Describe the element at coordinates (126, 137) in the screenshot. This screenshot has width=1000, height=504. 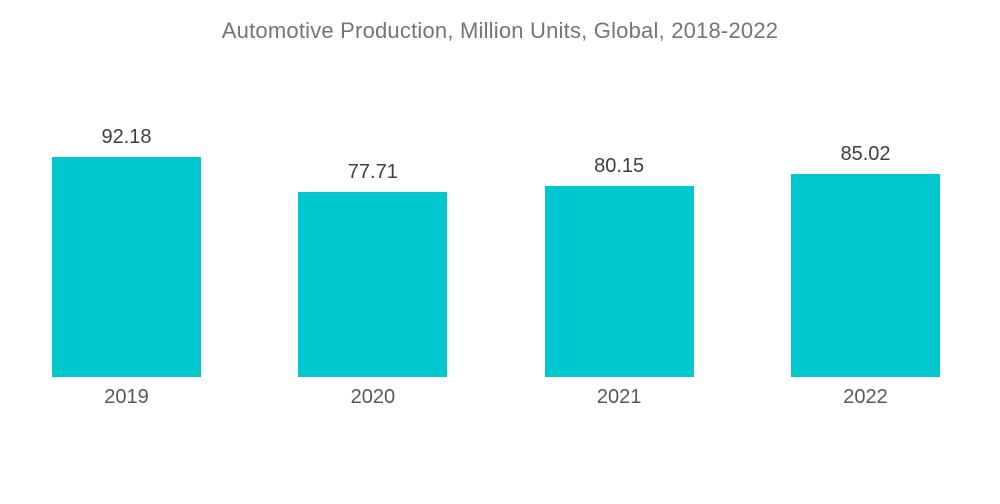
I see `value-label-2019: 92.18` at that location.